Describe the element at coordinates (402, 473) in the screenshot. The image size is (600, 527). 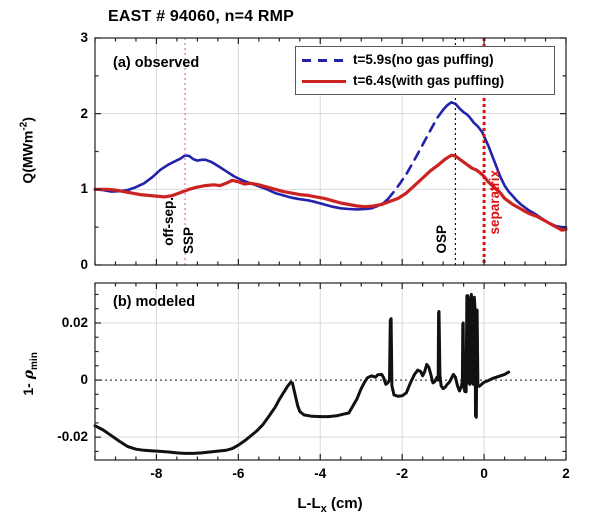
I see `x-tick-label: -2` at that location.